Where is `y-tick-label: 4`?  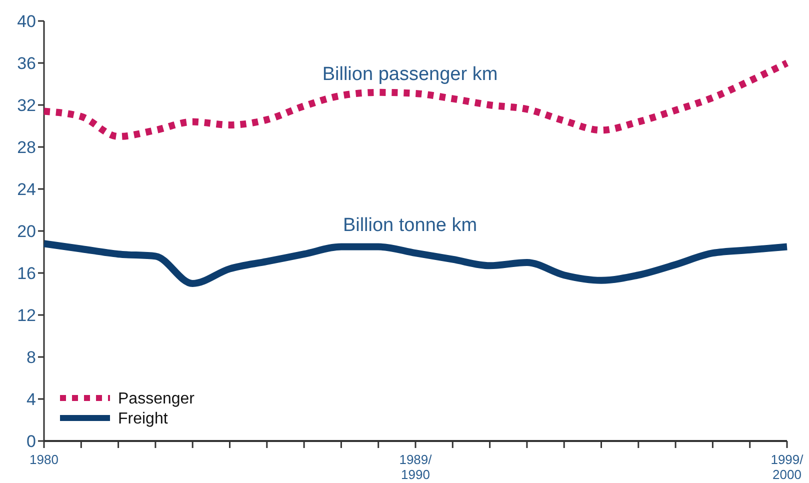
y-tick-label: 4 is located at coordinates (31, 399).